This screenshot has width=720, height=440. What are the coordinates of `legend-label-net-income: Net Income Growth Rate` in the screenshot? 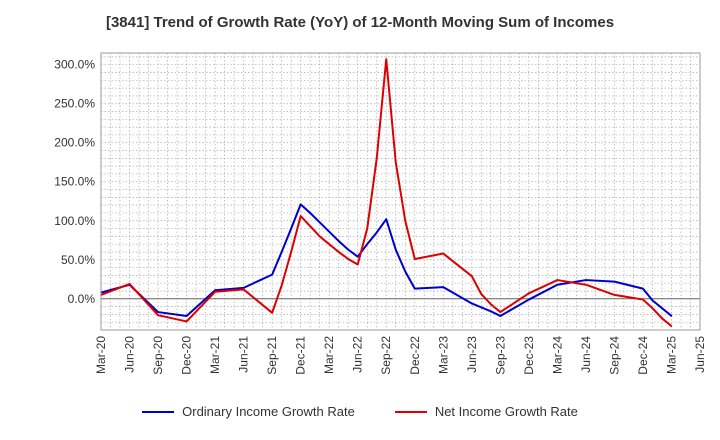 It's located at (506, 411).